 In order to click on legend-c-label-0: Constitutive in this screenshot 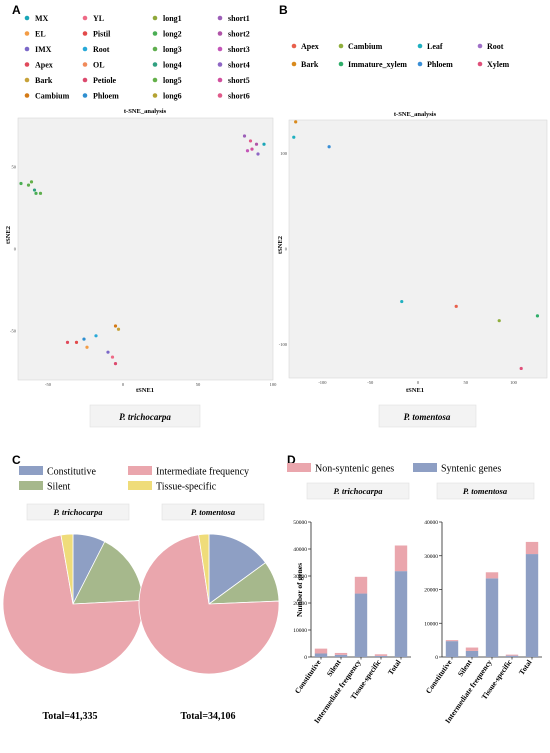, I will do `click(71, 472)`.